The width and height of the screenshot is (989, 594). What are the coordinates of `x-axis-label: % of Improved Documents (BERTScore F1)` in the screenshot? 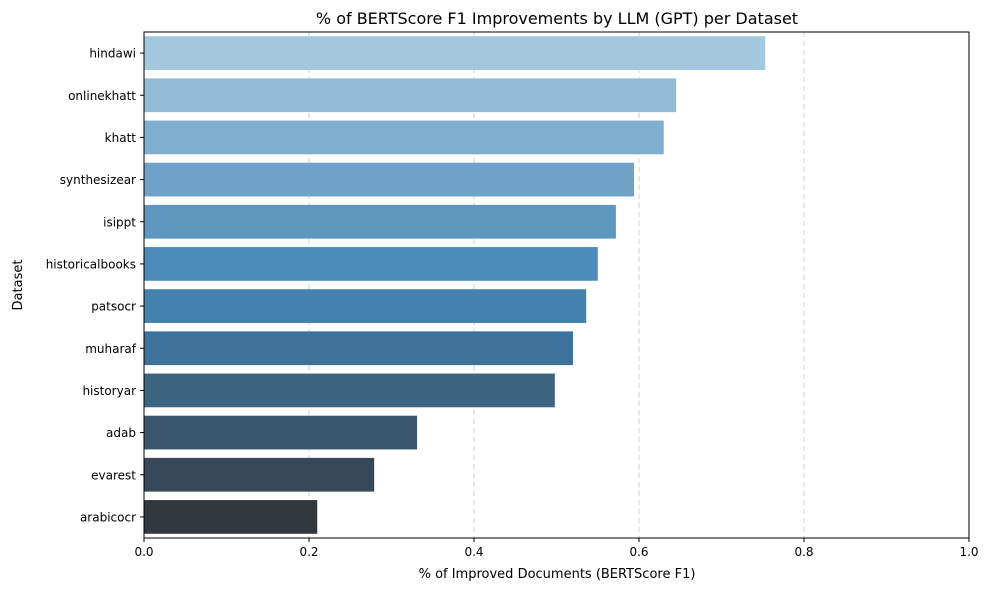 It's located at (557, 574).